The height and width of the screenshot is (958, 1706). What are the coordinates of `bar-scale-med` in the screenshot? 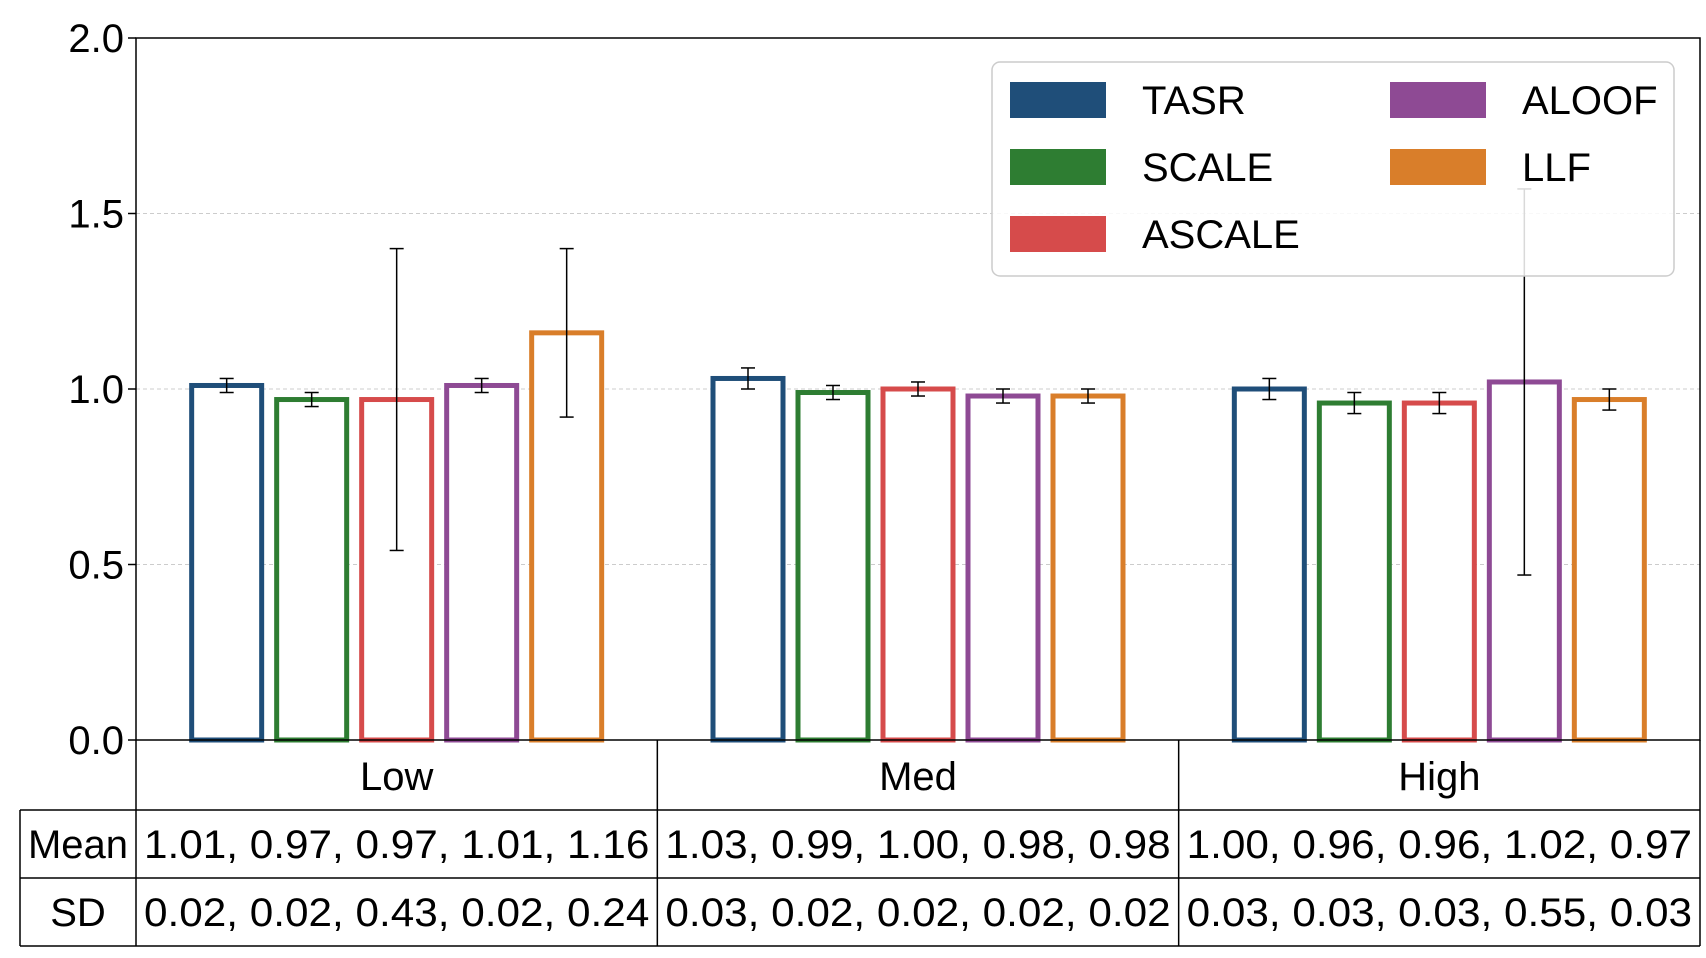 It's located at (833, 566).